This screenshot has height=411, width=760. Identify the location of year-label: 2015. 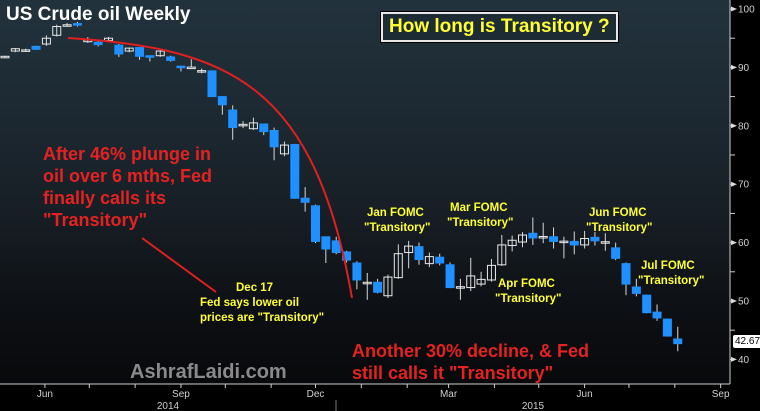
(533, 406).